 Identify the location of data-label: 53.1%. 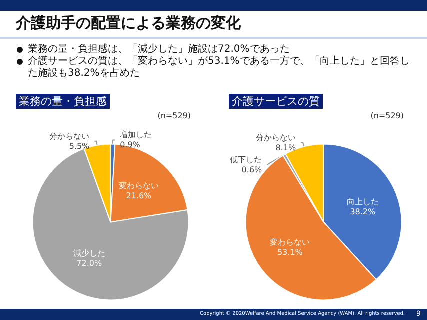
(290, 252).